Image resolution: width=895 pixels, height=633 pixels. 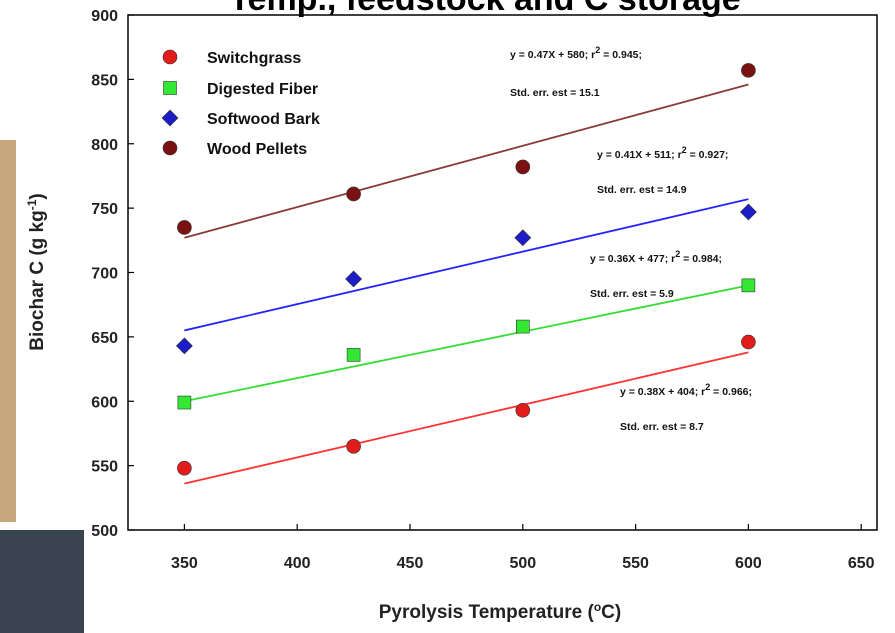 I want to click on x-tick-label: 600, so click(x=748, y=563).